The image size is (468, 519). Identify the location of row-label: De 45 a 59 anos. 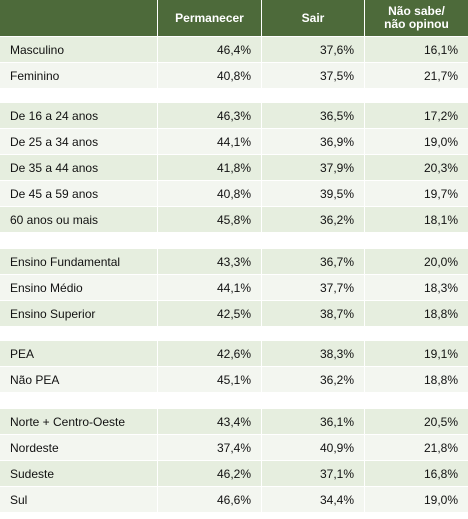
(78, 193).